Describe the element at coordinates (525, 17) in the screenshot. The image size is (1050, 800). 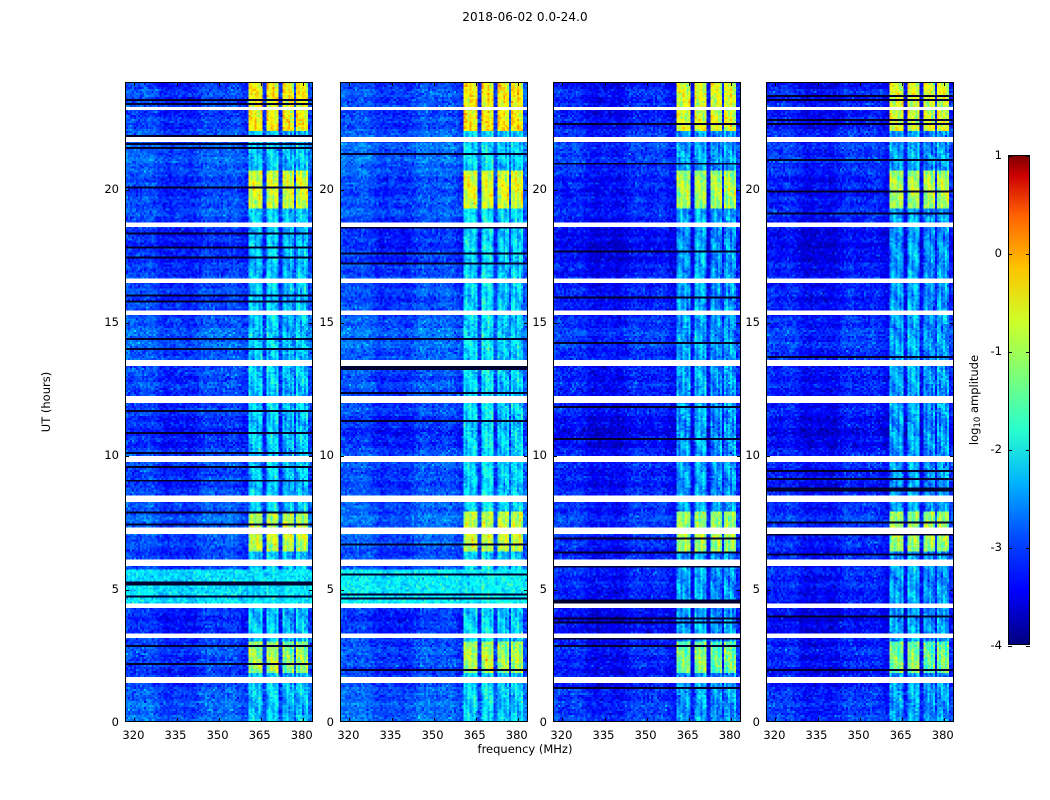
I see `figure-suptitle: 2018-06-02 0.0-24.0` at that location.